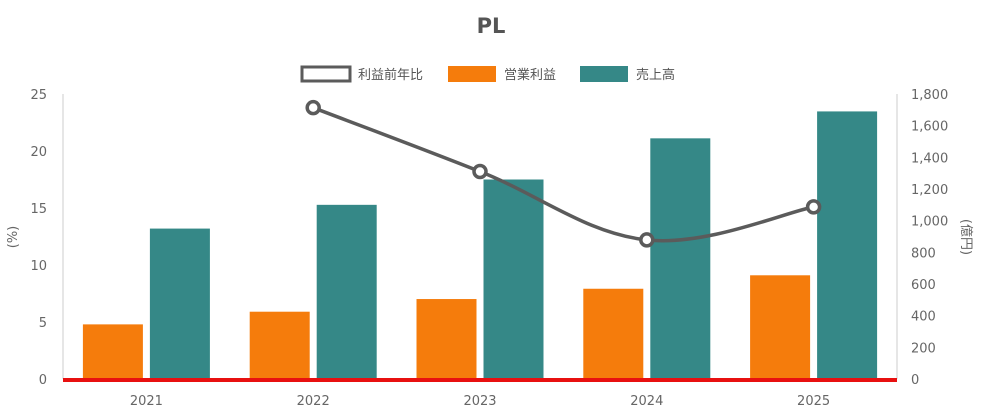 The image size is (982, 419). I want to click on bar-sales-2021, so click(179, 303).